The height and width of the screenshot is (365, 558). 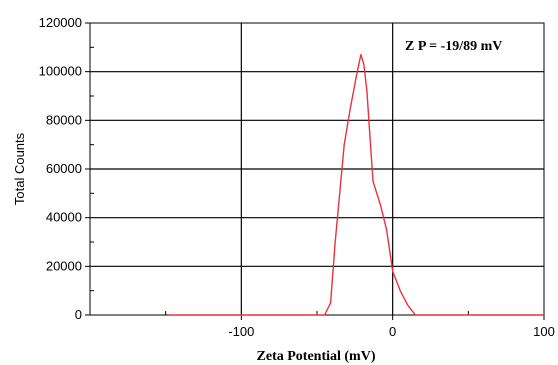 I want to click on y-axis-title: Total Counts, so click(x=19, y=168).